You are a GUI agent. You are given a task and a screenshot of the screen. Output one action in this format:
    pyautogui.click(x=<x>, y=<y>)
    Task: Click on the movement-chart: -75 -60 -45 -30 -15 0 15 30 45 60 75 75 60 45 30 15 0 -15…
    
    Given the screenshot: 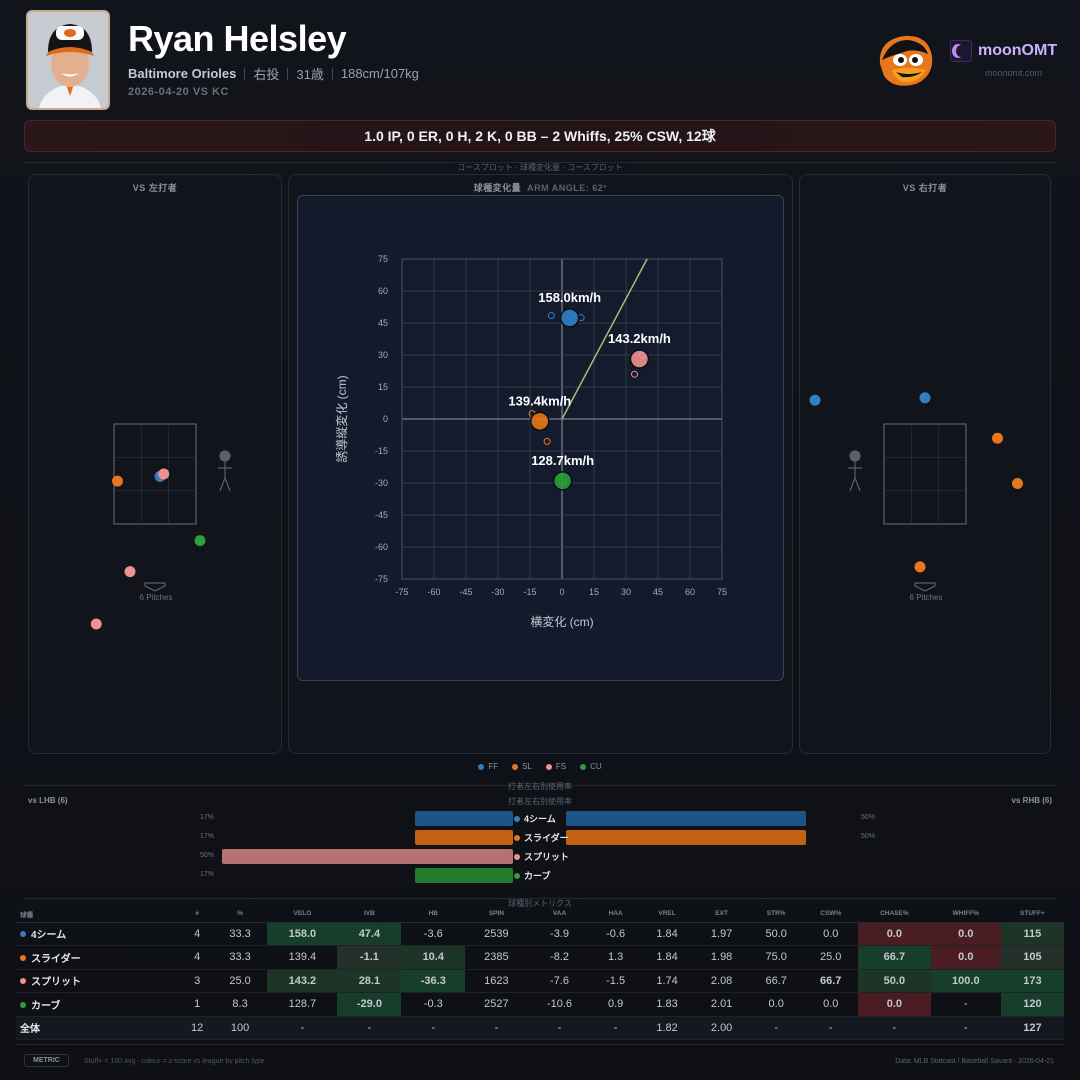 What is the action you would take?
    pyautogui.click(x=530, y=441)
    